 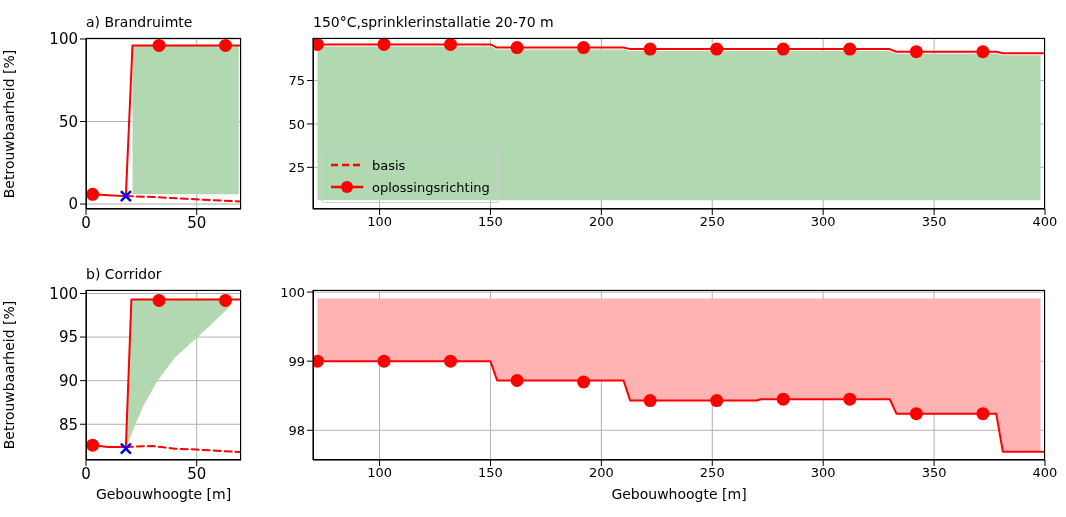 I want to click on legend-label: oplossingsrichting, so click(x=431, y=187).